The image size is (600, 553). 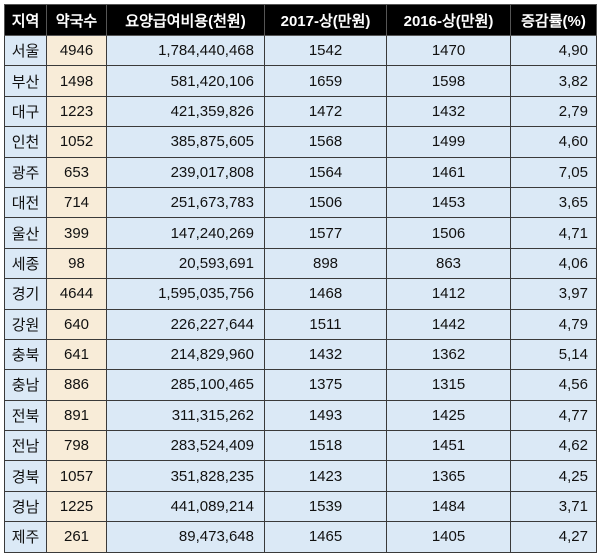 I want to click on cell-region: 충북, so click(x=25, y=354).